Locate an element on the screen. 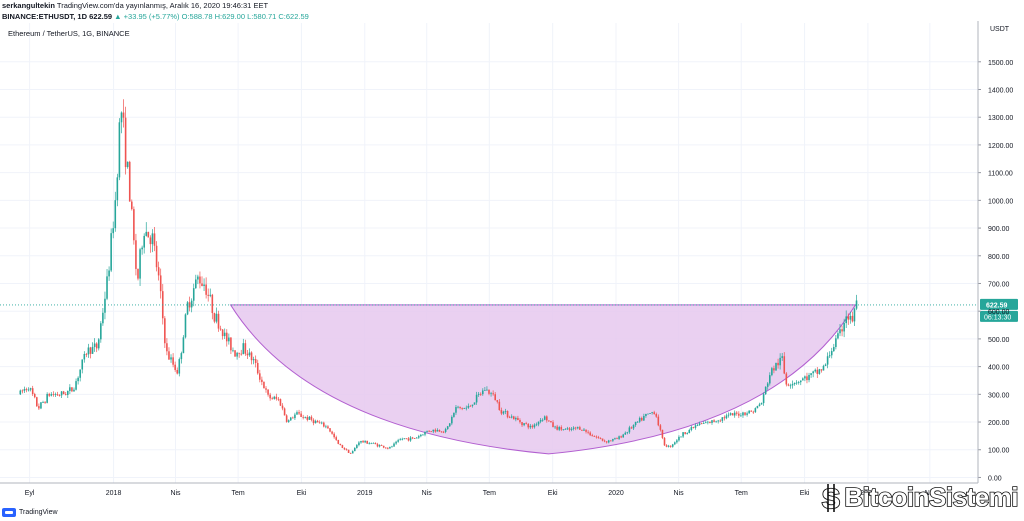  author-name: serkangultekin is located at coordinates (28, 5).